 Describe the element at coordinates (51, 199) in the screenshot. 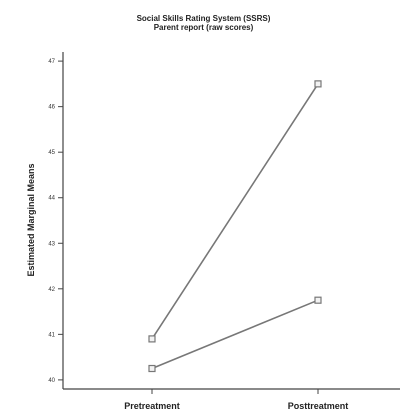

I see `y-tick-label: 44` at that location.